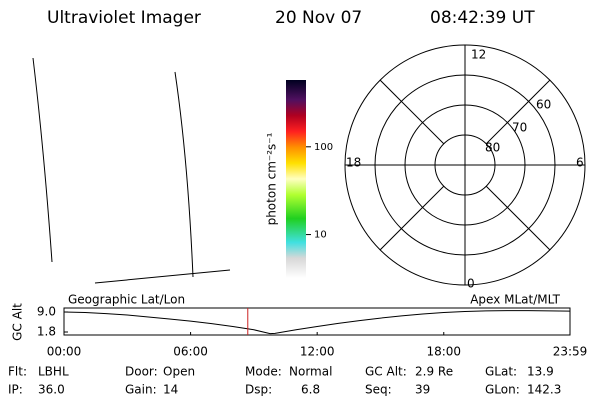 The height and width of the screenshot is (400, 600). What do you see at coordinates (515, 300) in the screenshot?
I see `right-label: Apex MLat/MLT` at bounding box center [515, 300].